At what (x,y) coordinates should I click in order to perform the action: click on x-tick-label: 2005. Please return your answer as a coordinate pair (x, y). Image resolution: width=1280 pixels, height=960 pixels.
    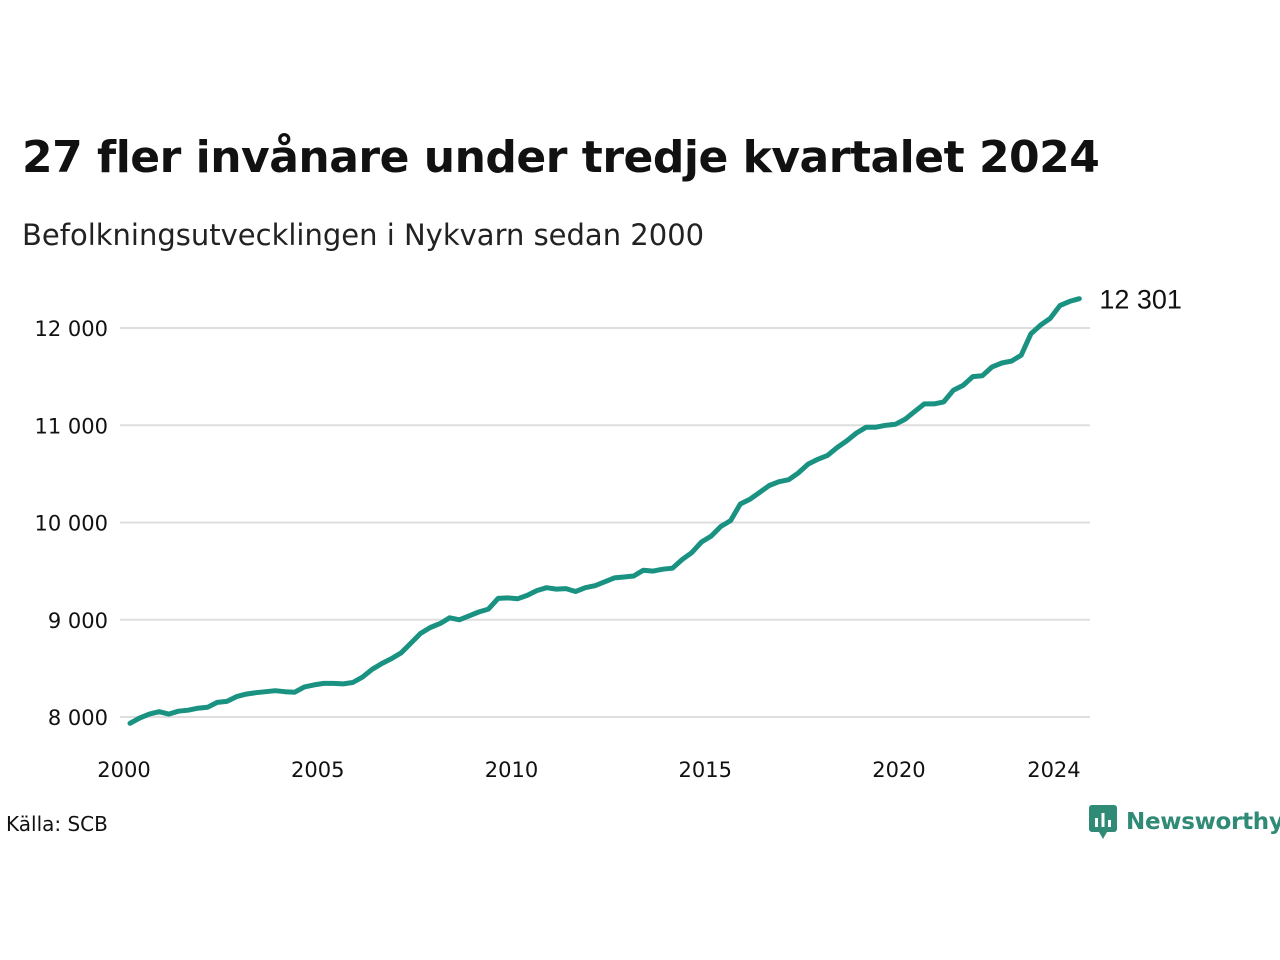
    Looking at the image, I should click on (317, 770).